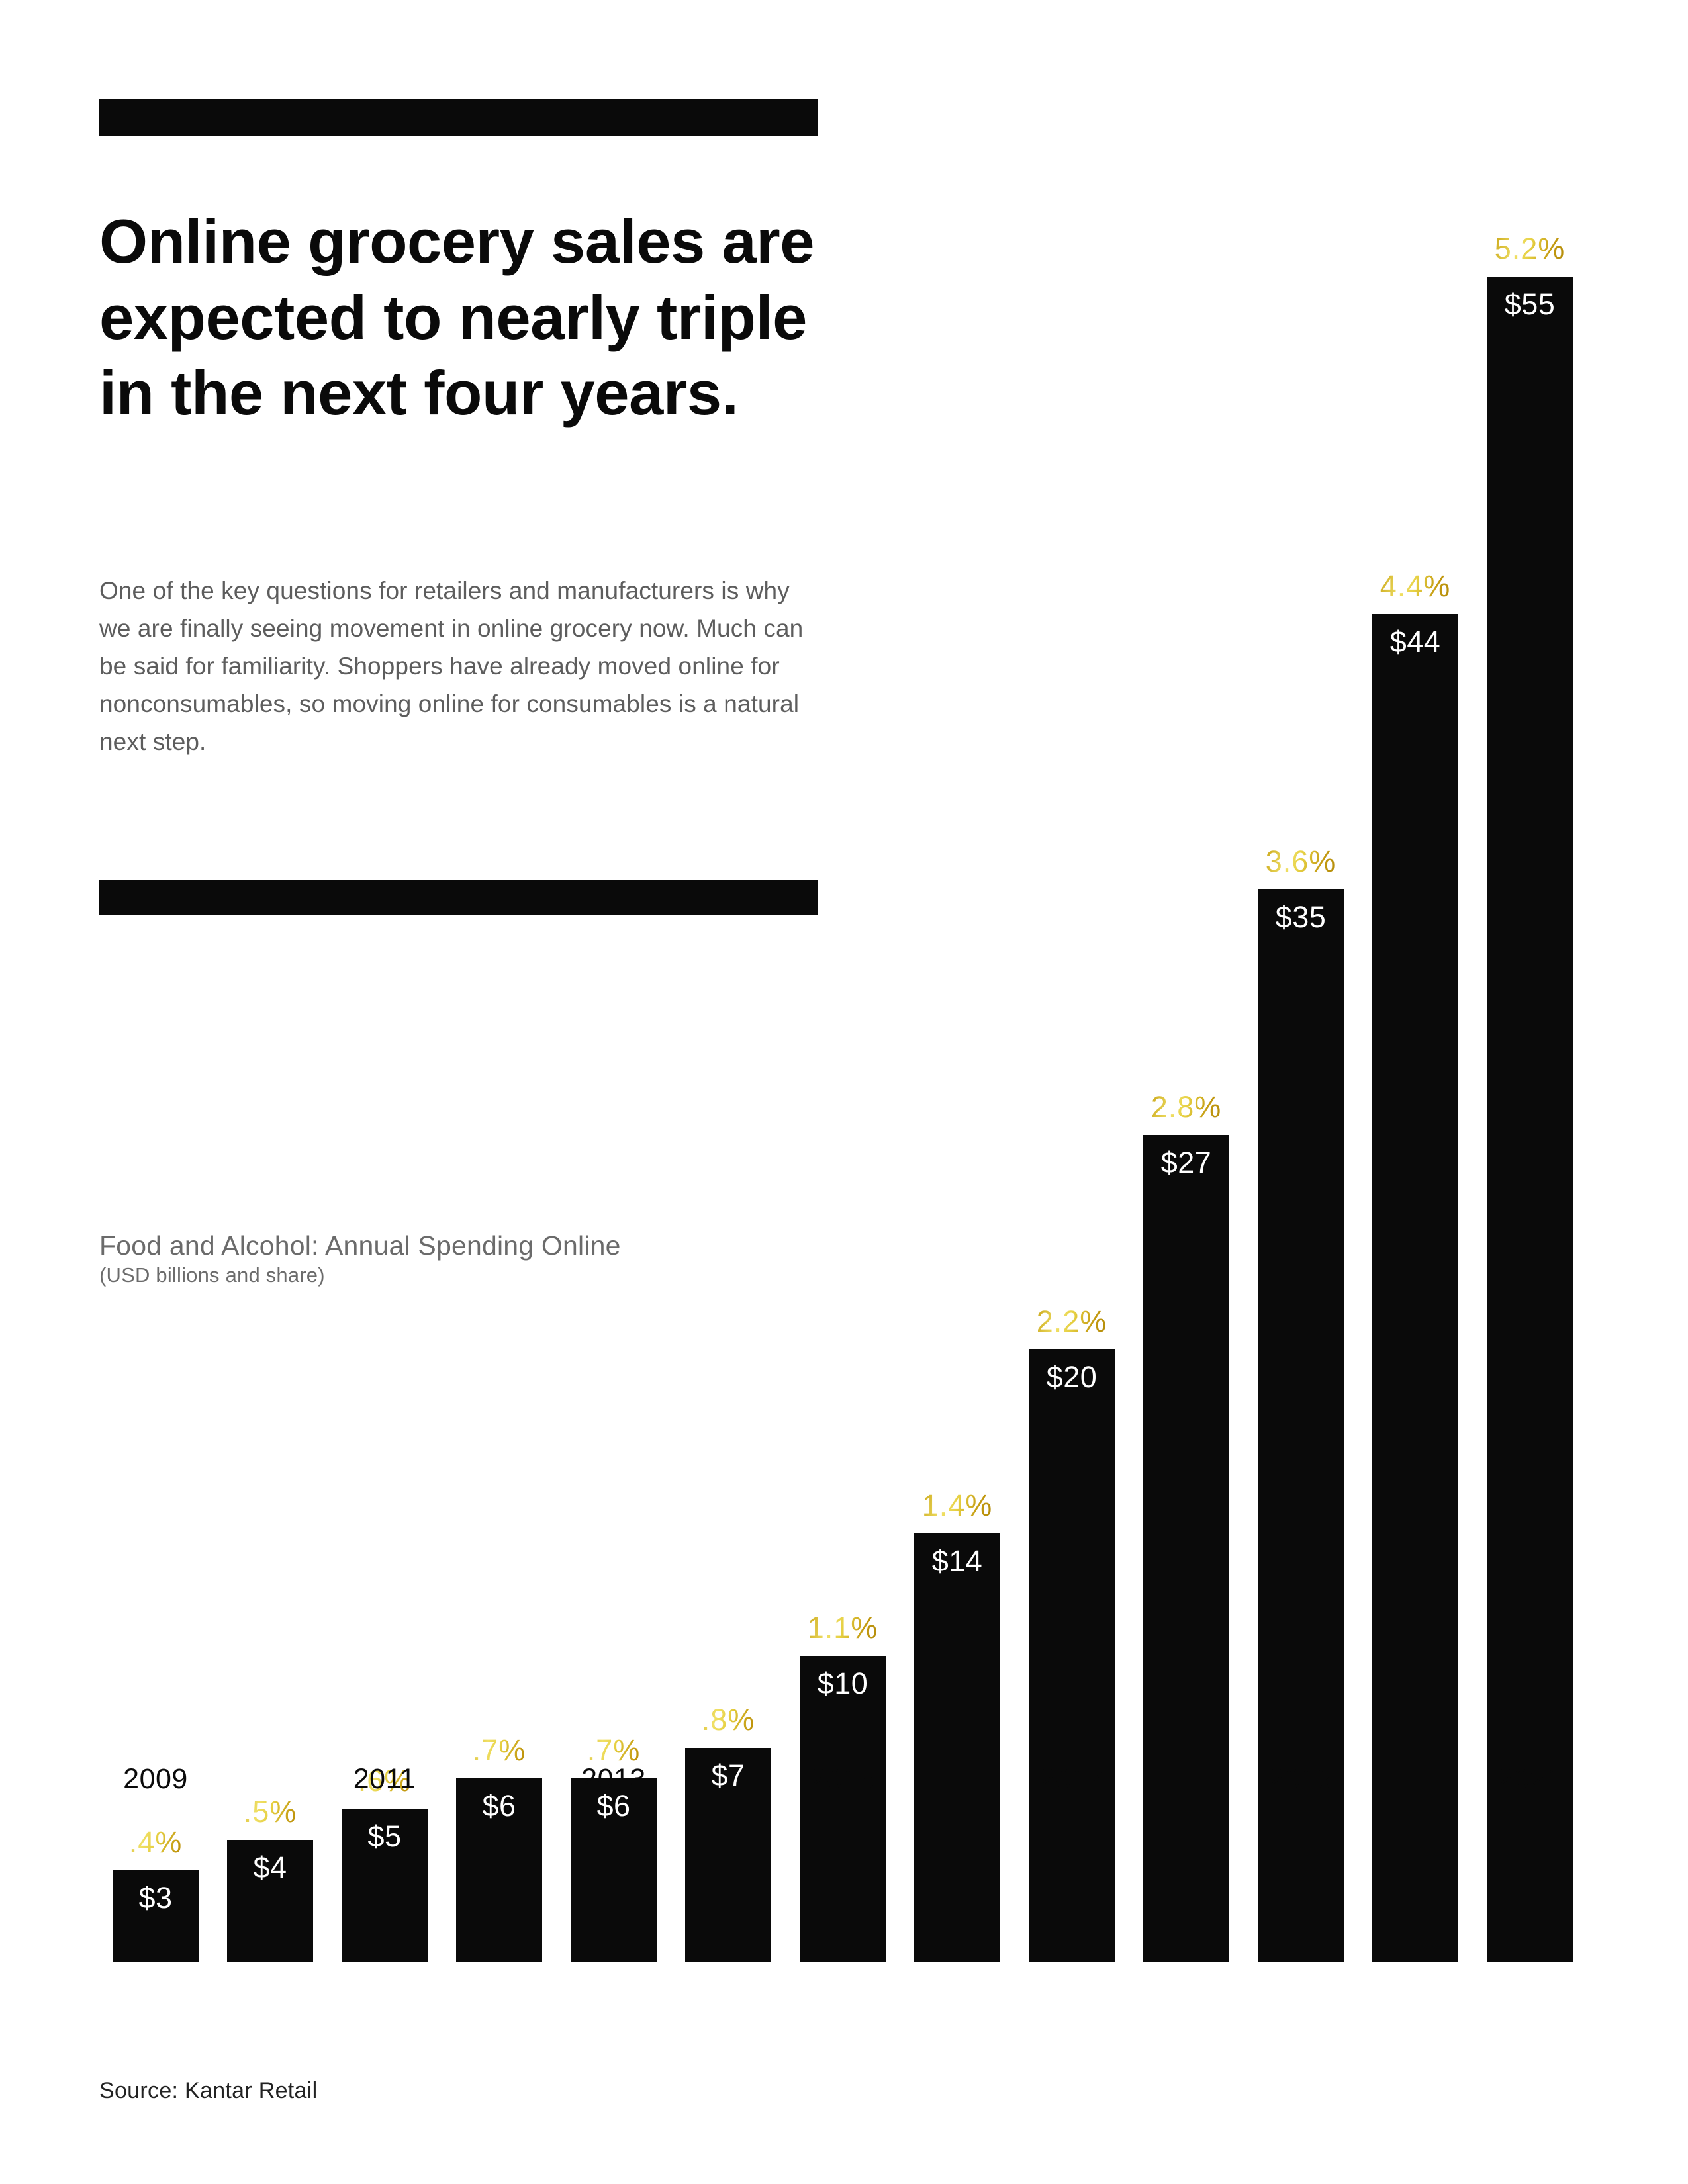  What do you see at coordinates (842, 1683) in the screenshot?
I see `bar-value-label: $10` at bounding box center [842, 1683].